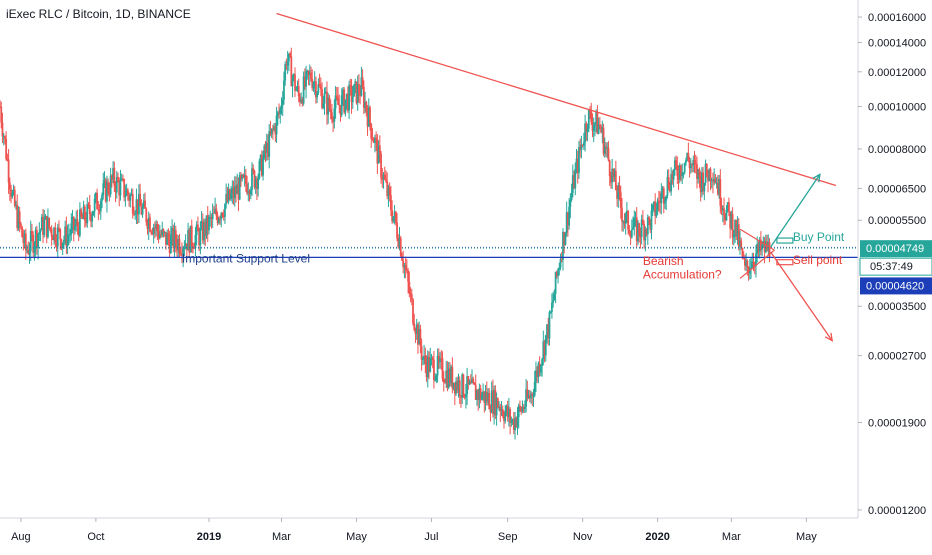  I want to click on y-tick-label: 0.00016000, so click(897, 18).